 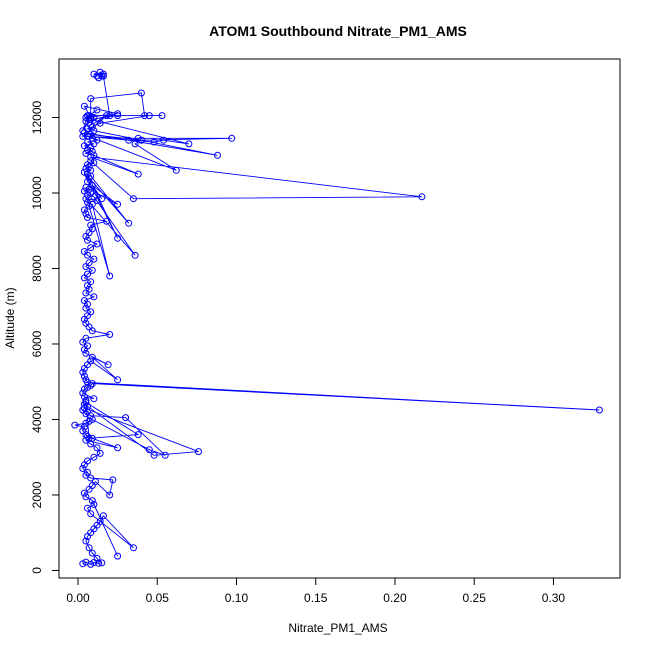 I want to click on y-tick-label: 4000, so click(x=37, y=419).